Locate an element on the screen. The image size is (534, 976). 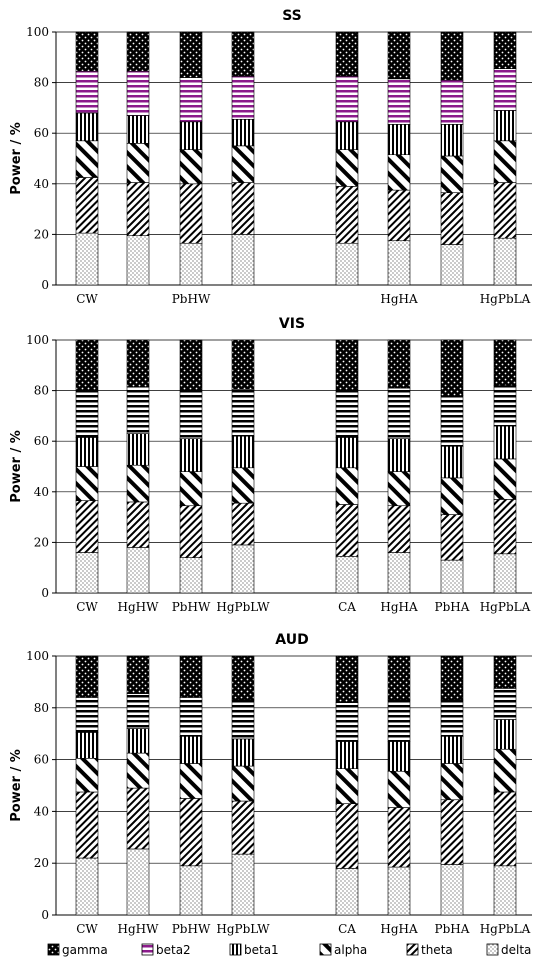
legend-label: alpha is located at coordinates (350, 950).